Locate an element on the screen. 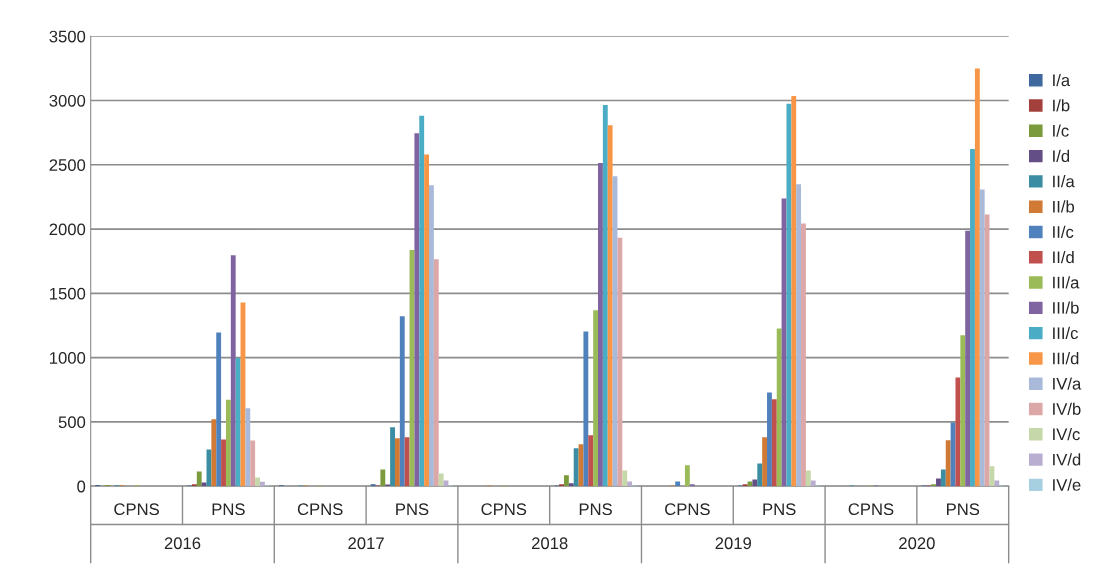  legend-label: III/b is located at coordinates (1066, 307).